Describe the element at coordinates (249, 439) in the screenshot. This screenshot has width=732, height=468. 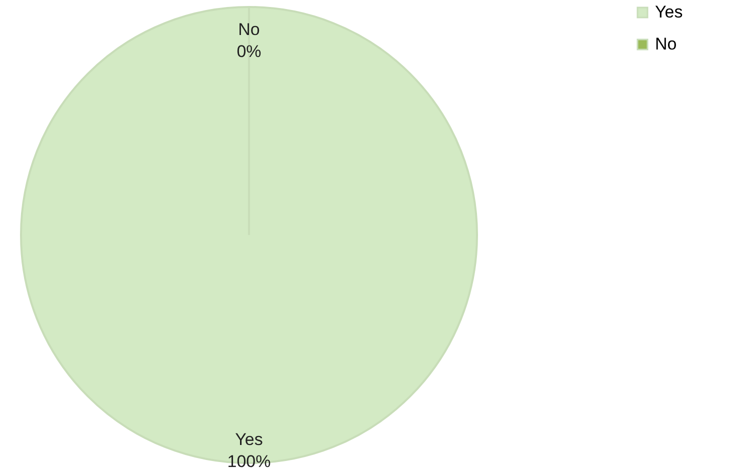
I see `slice-label: Yes` at that location.